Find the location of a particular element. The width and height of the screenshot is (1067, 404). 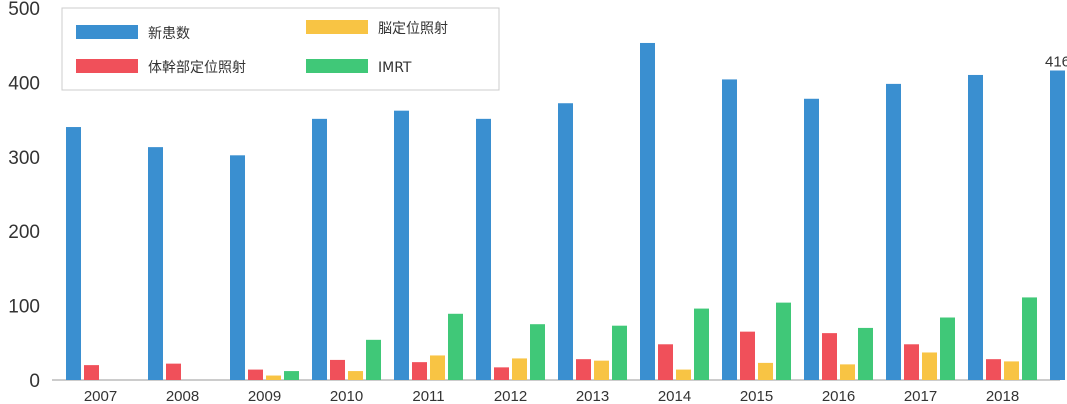

bar-IMRT-2013 is located at coordinates (619, 352).